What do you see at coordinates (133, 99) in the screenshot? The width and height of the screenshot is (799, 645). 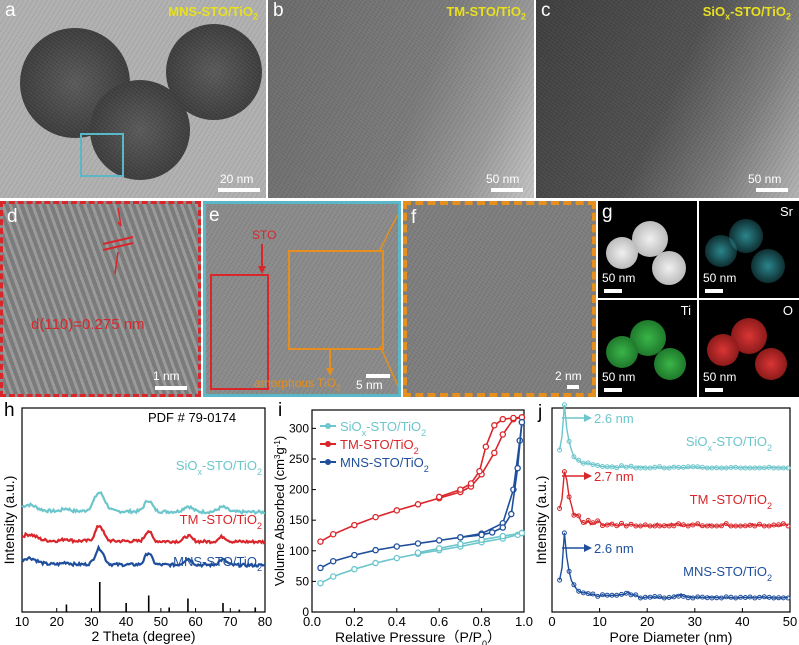 I see `panel-a-tem-image: a MNS-STO/TiO2 20 nm` at bounding box center [133, 99].